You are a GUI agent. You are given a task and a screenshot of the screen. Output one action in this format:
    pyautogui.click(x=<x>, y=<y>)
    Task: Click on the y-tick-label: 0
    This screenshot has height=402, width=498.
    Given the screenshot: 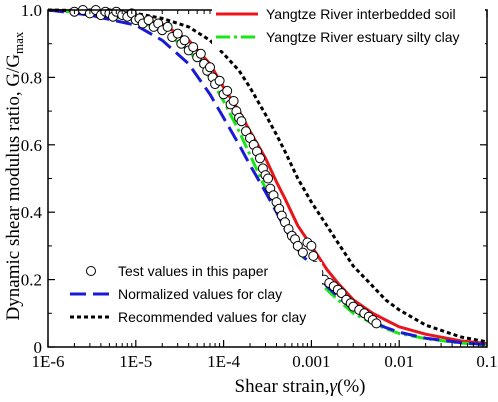 What is the action you would take?
    pyautogui.click(x=38, y=347)
    